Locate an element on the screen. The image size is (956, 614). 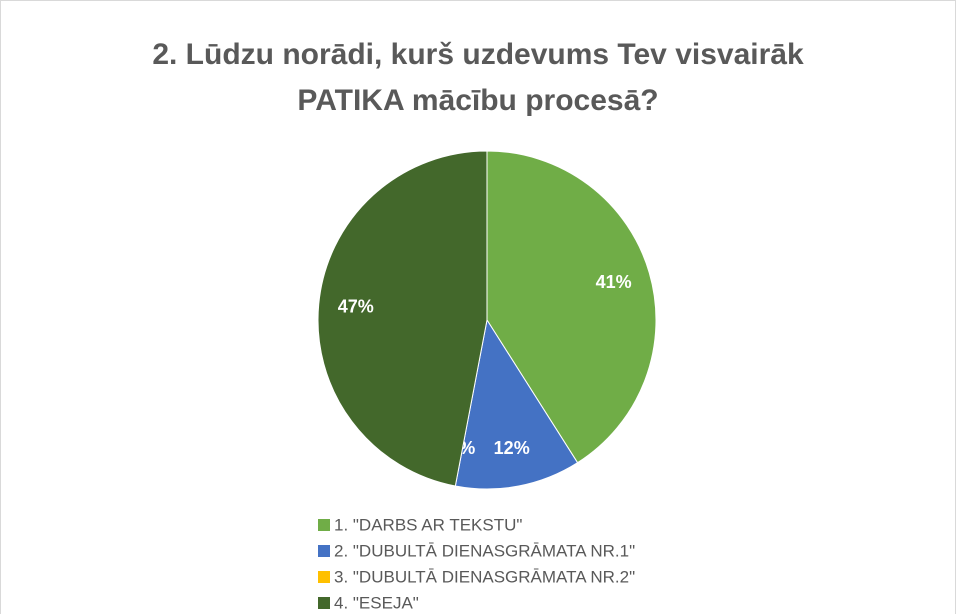
legend-label: 4. "ESEJA" is located at coordinates (376, 602).